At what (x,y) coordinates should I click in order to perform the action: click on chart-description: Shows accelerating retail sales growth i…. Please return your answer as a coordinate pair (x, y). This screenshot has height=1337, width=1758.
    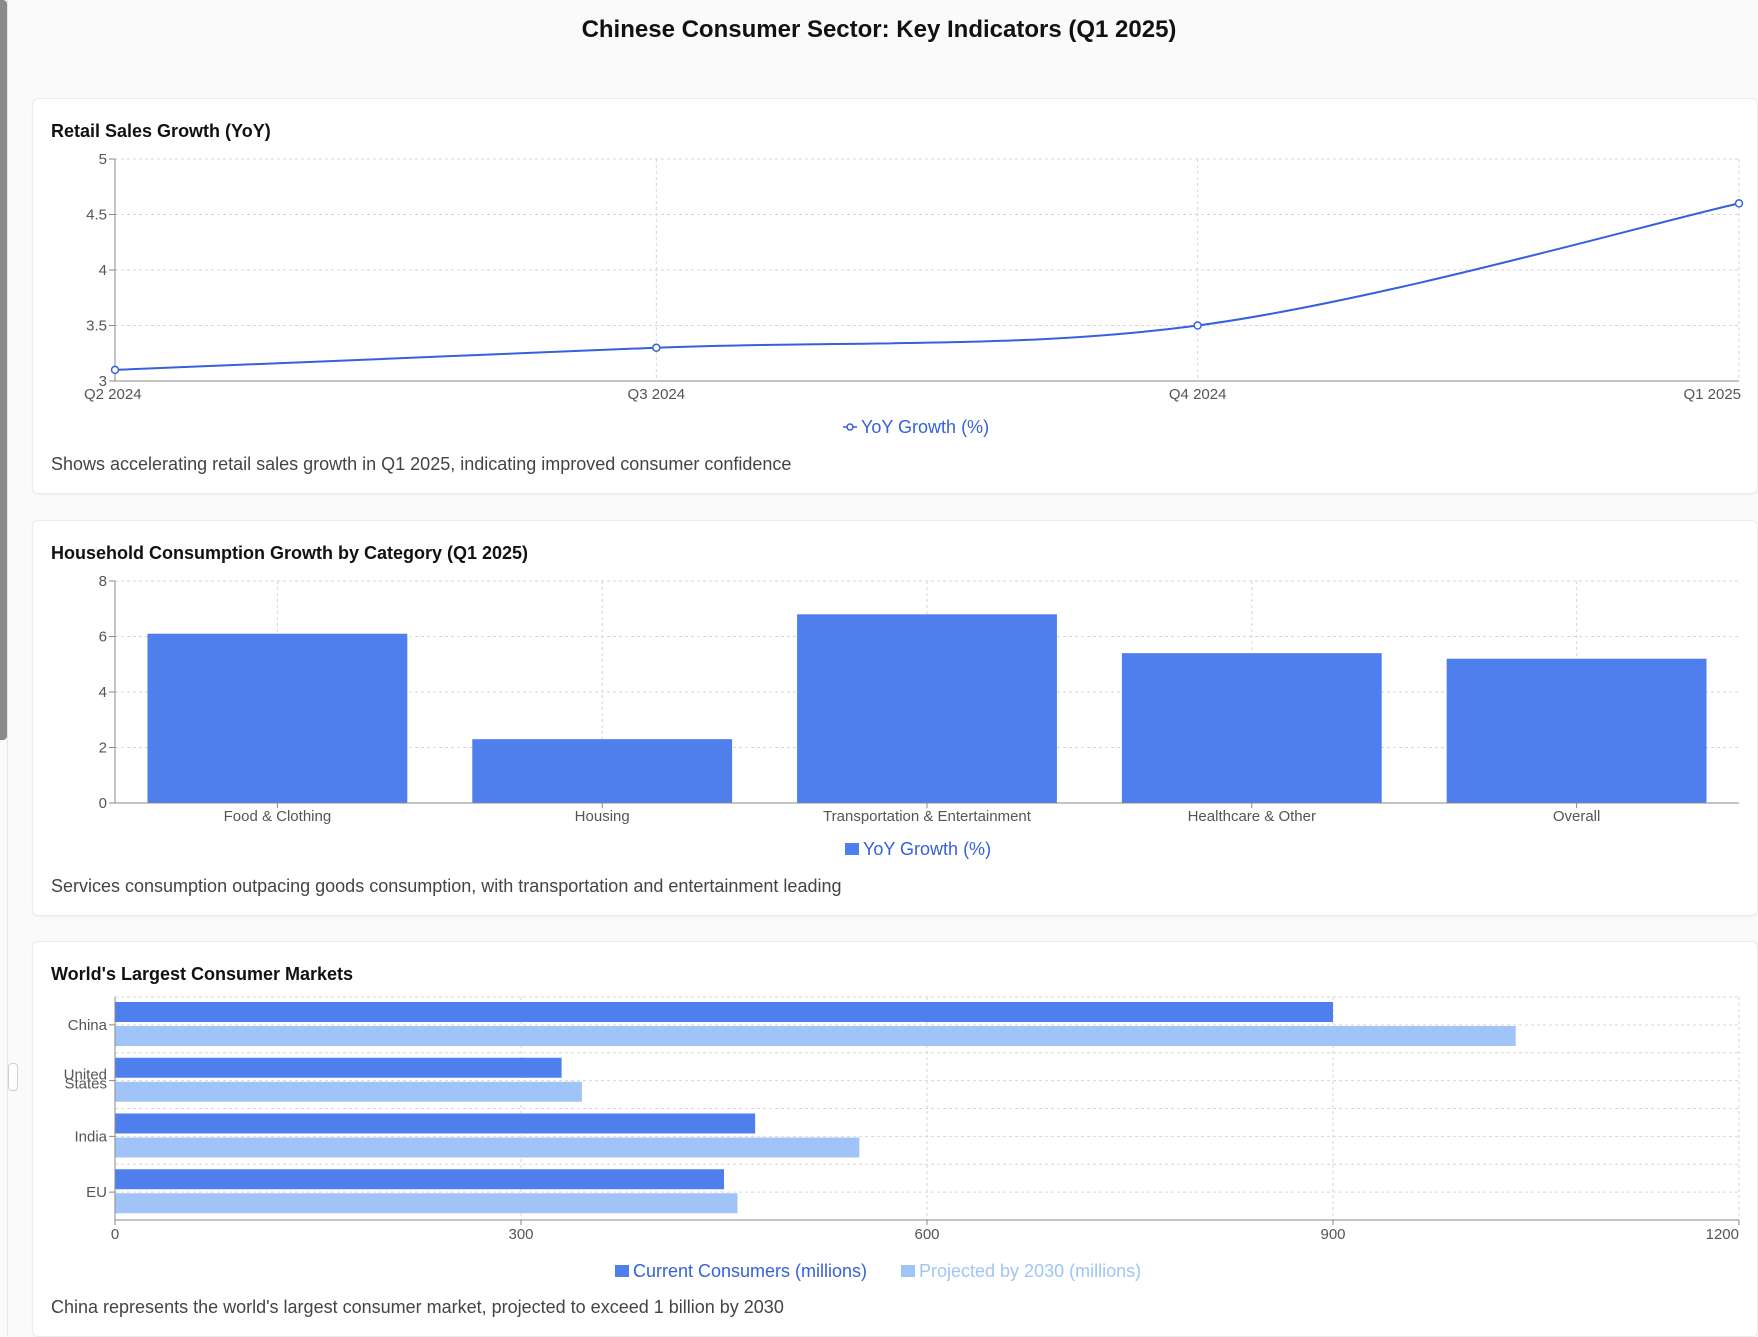
    Looking at the image, I should click on (421, 464).